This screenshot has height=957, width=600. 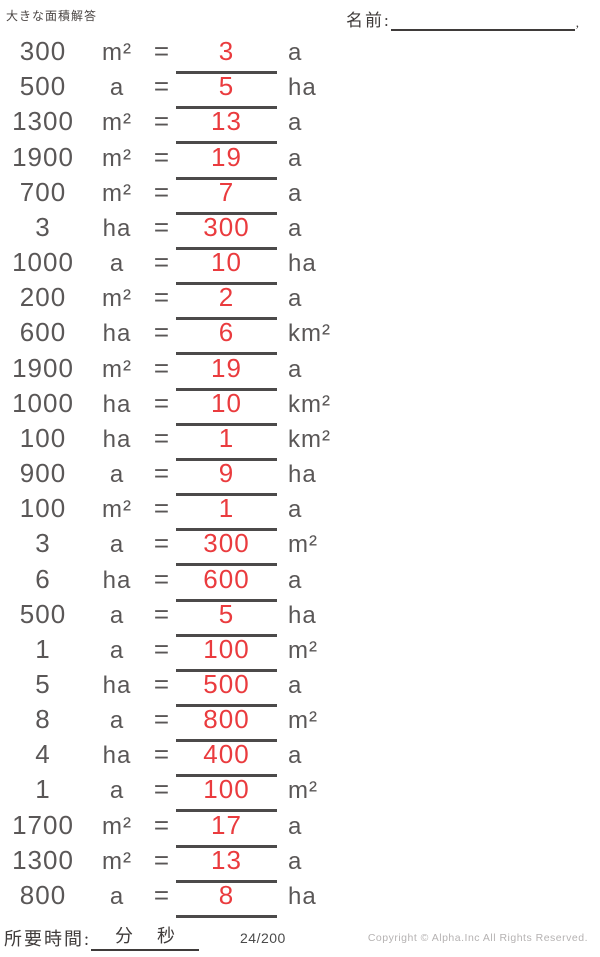 I want to click on problem-value: 4, so click(x=43, y=754).